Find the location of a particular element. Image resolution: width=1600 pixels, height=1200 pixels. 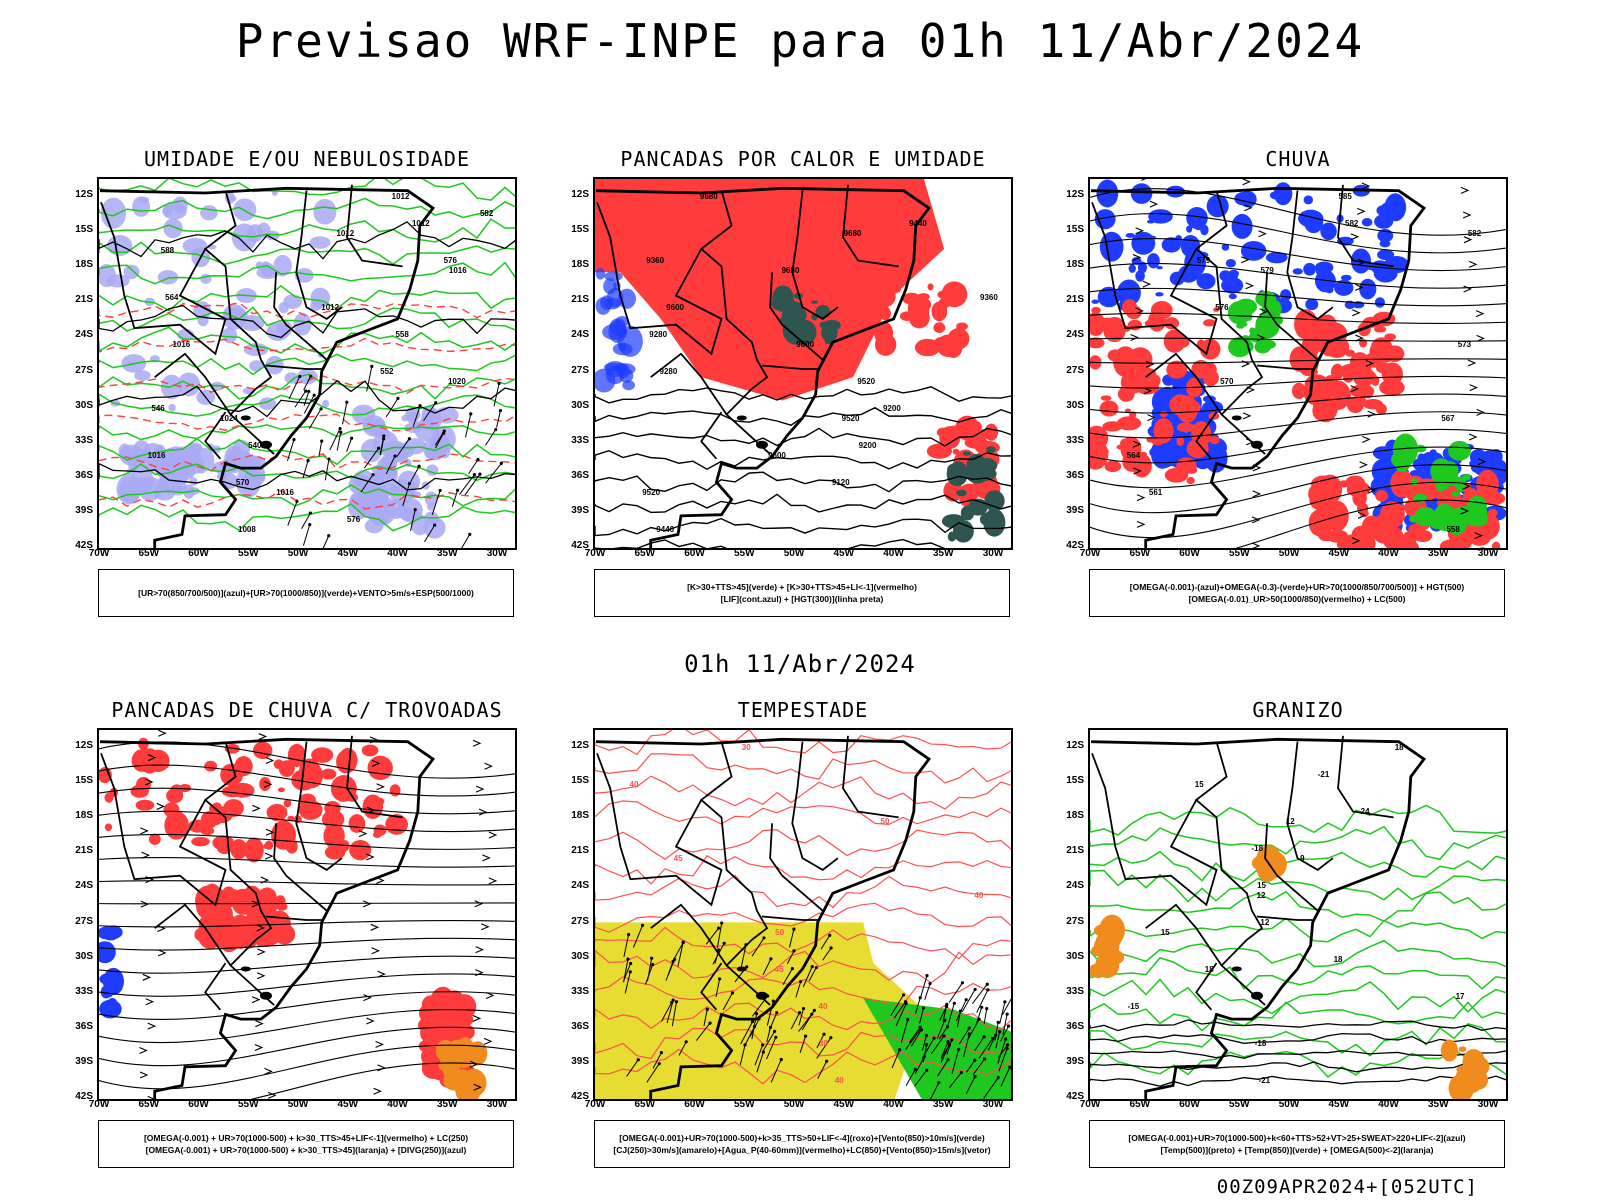

contour-value-label: 567 is located at coordinates (1448, 418).